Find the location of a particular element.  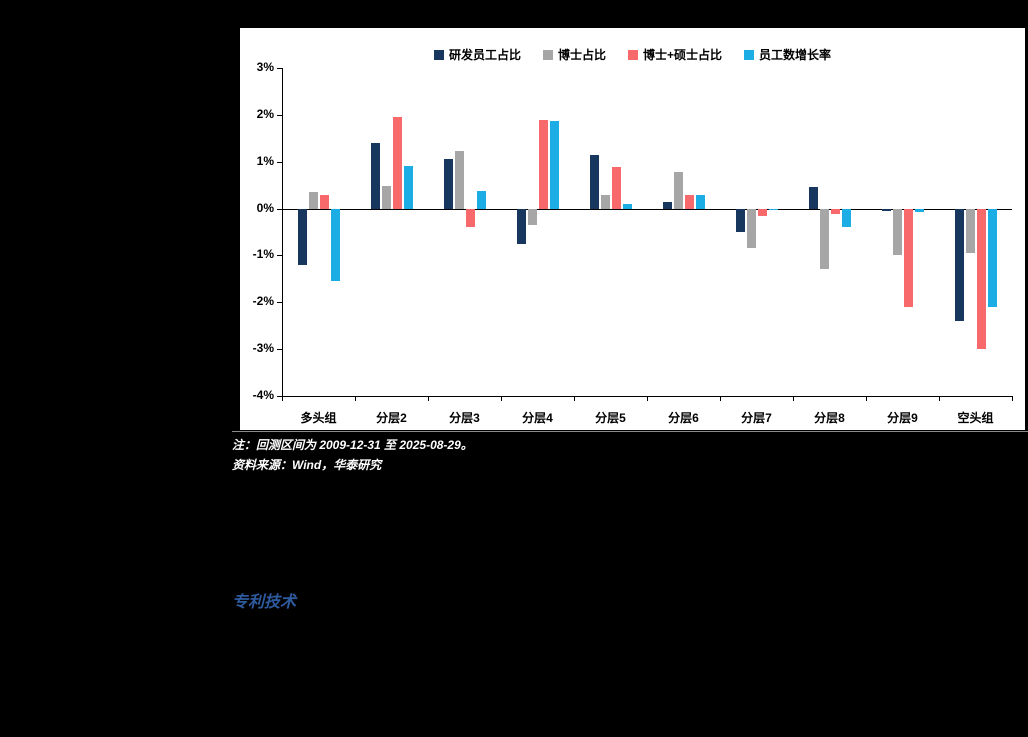

y-tick-label: -2% is located at coordinates (263, 301).